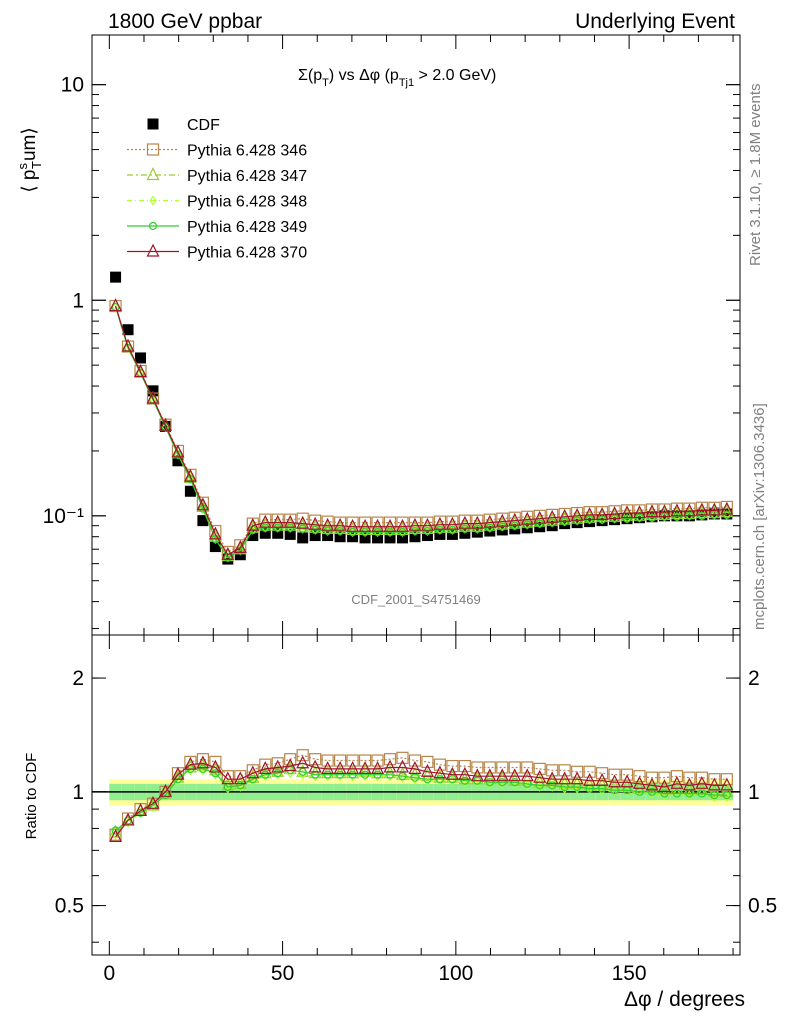  What do you see at coordinates (421, 795) in the screenshot?
I see `ratio-series-0-line` at bounding box center [421, 795].